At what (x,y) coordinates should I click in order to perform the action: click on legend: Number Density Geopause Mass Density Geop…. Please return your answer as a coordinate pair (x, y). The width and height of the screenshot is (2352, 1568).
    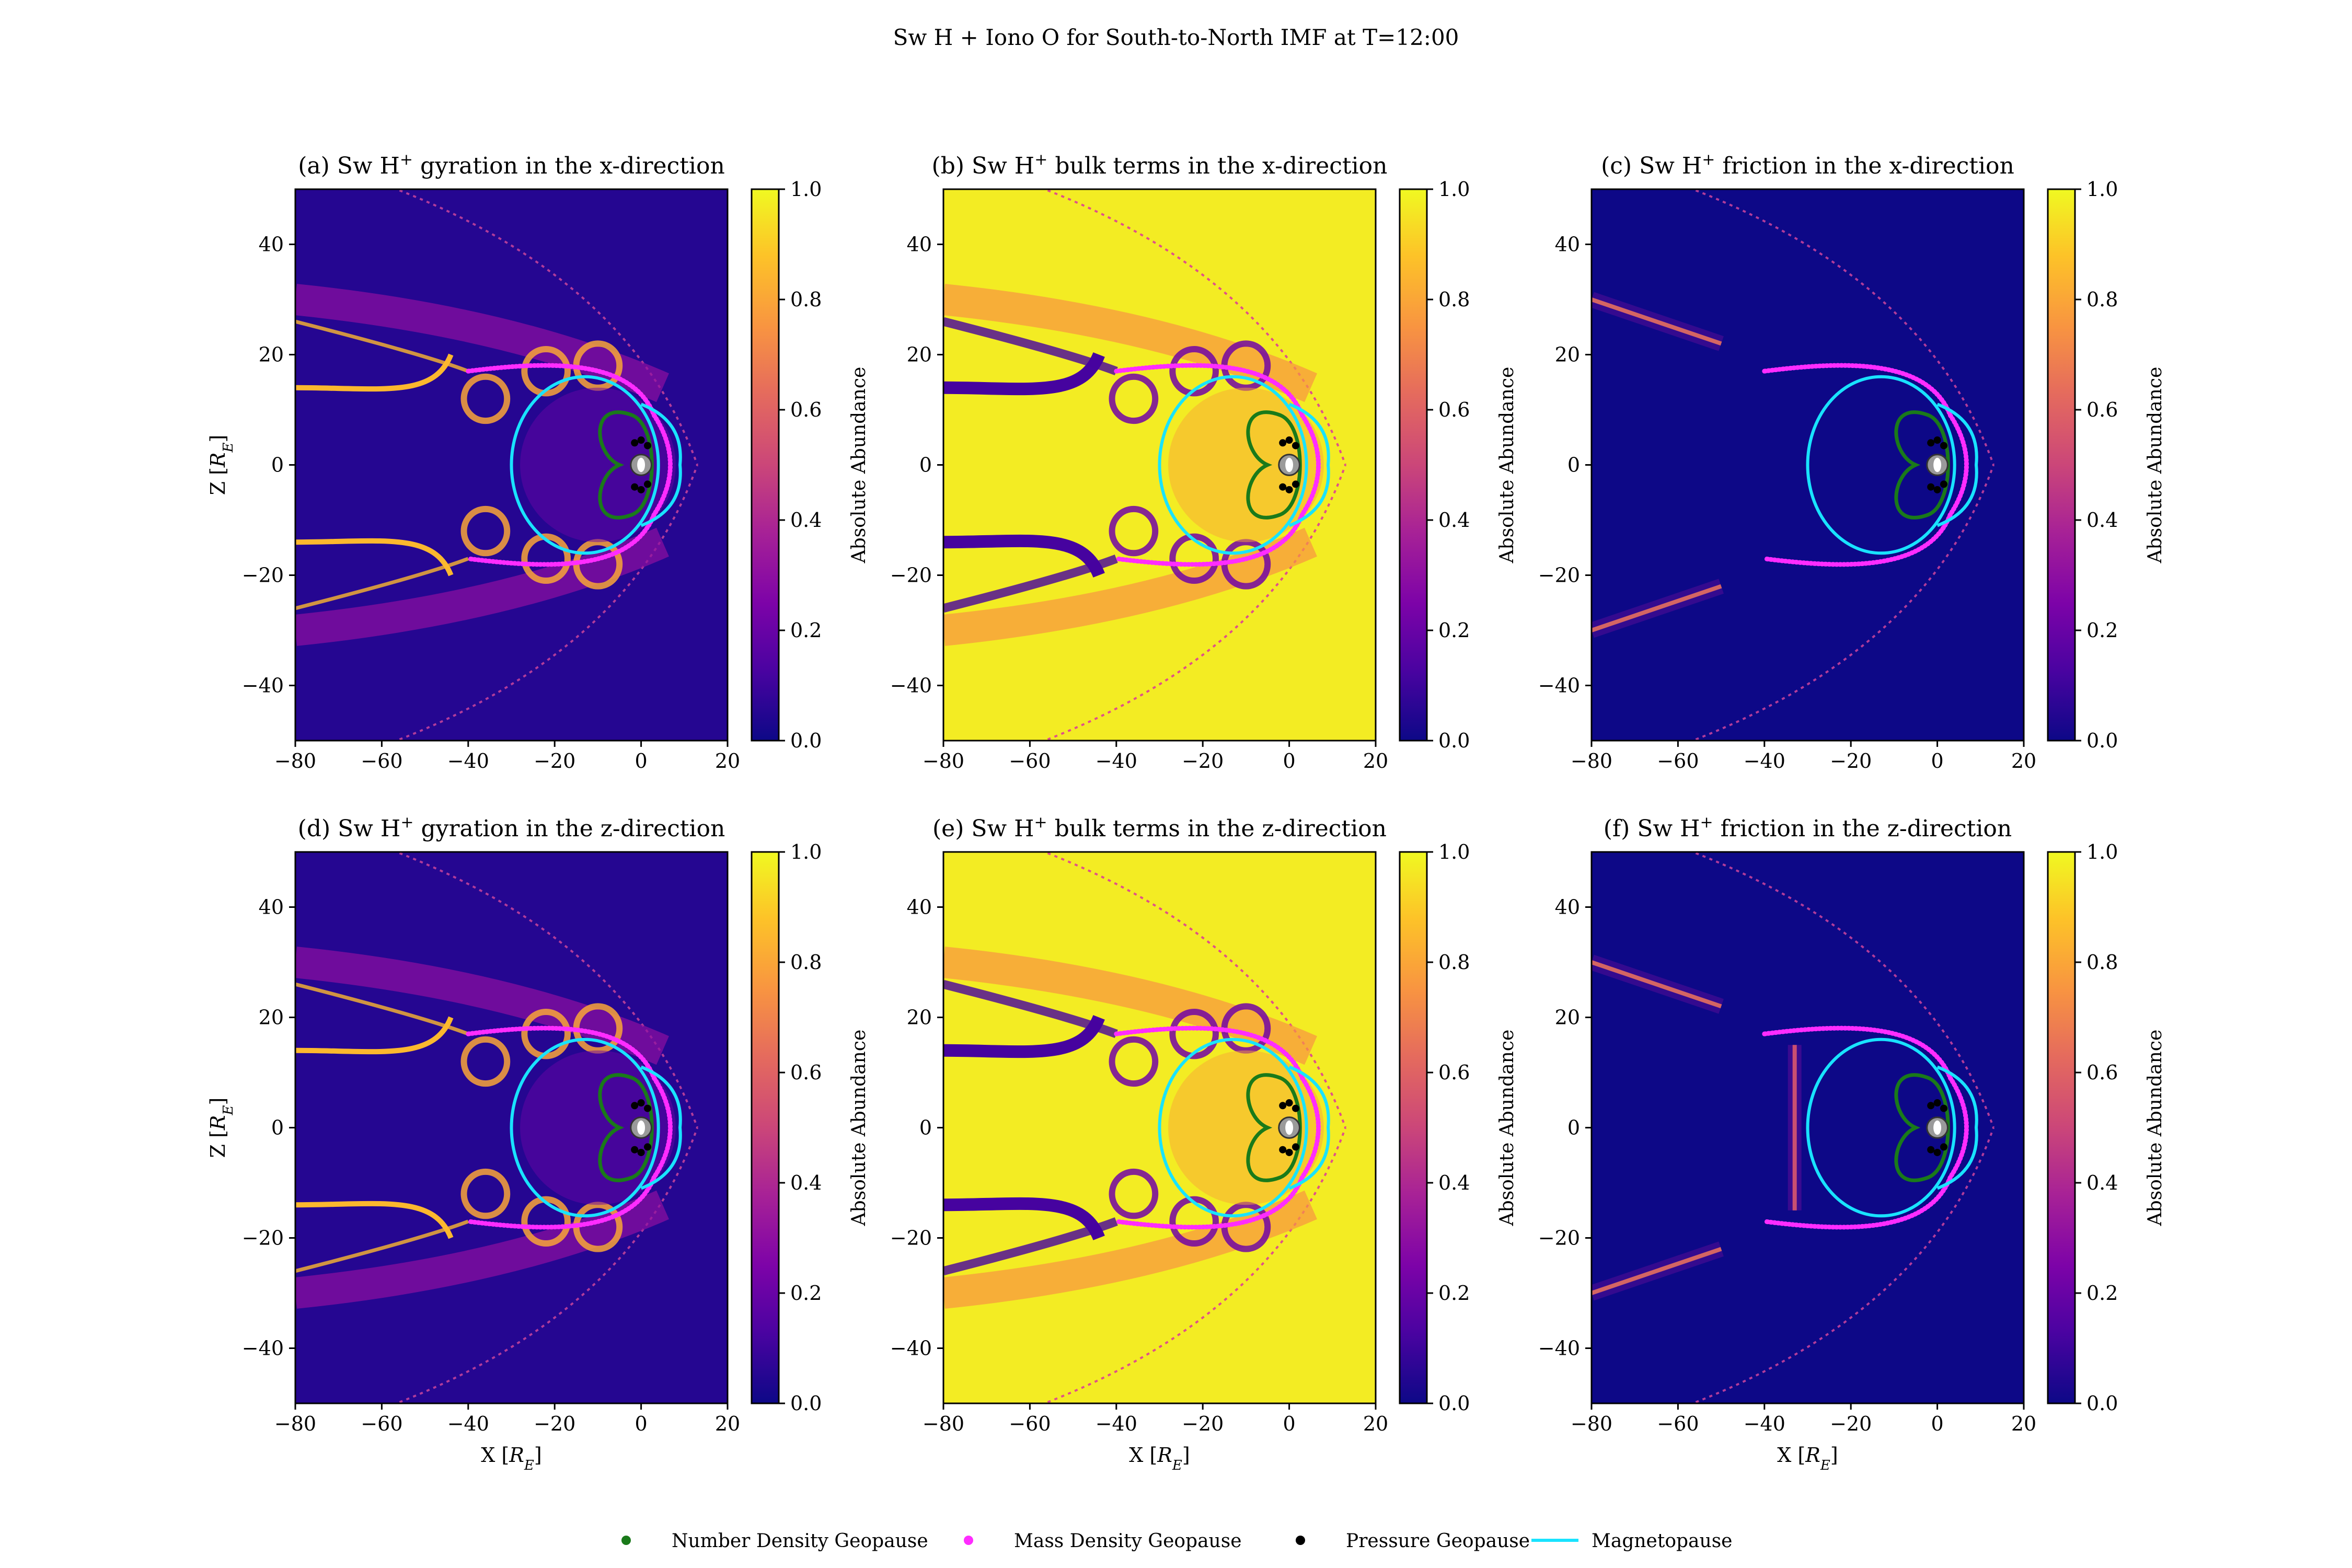
    Looking at the image, I should click on (1176, 1541).